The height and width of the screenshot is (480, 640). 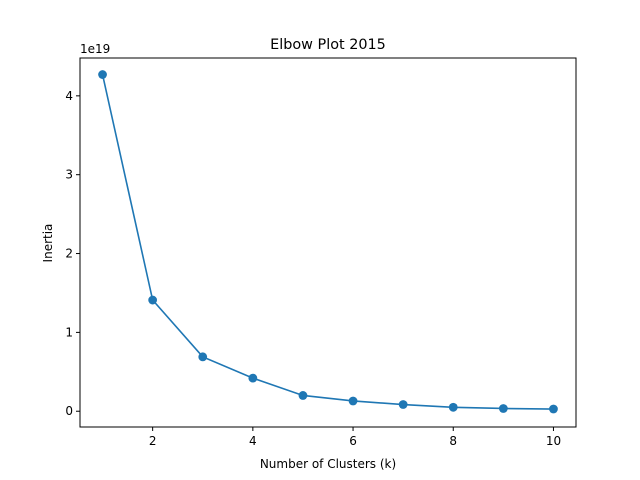 I want to click on x-tick-label: 6, so click(x=353, y=441).